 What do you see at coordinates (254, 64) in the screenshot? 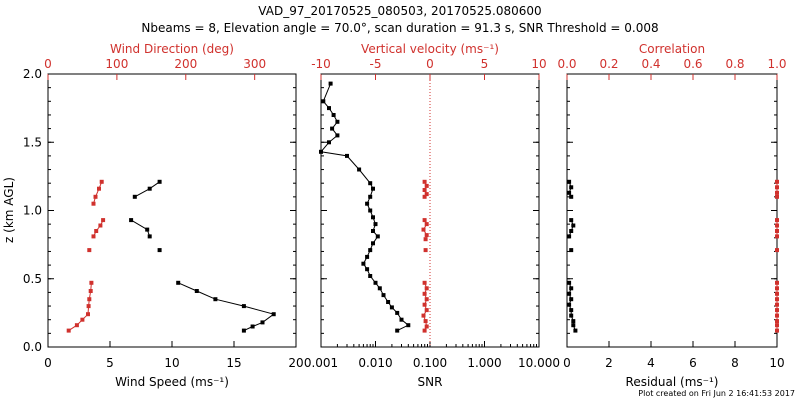
I see `top-tick-label: 300` at bounding box center [254, 64].